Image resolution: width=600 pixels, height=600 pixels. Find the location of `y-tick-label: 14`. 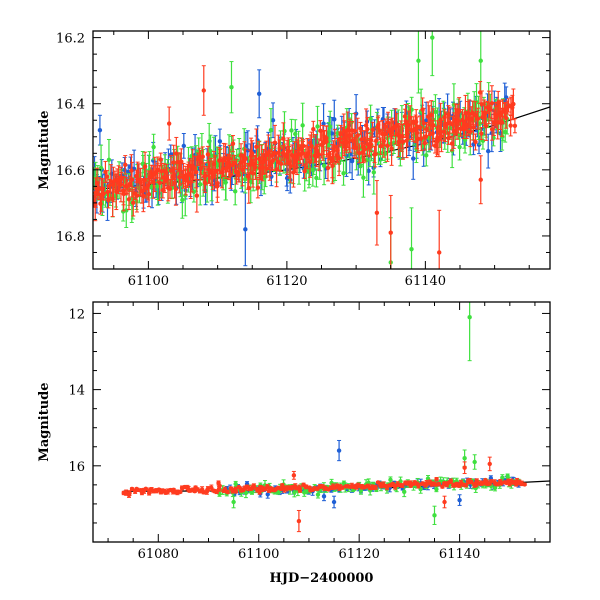

y-tick-label: 14 is located at coordinates (76, 391).